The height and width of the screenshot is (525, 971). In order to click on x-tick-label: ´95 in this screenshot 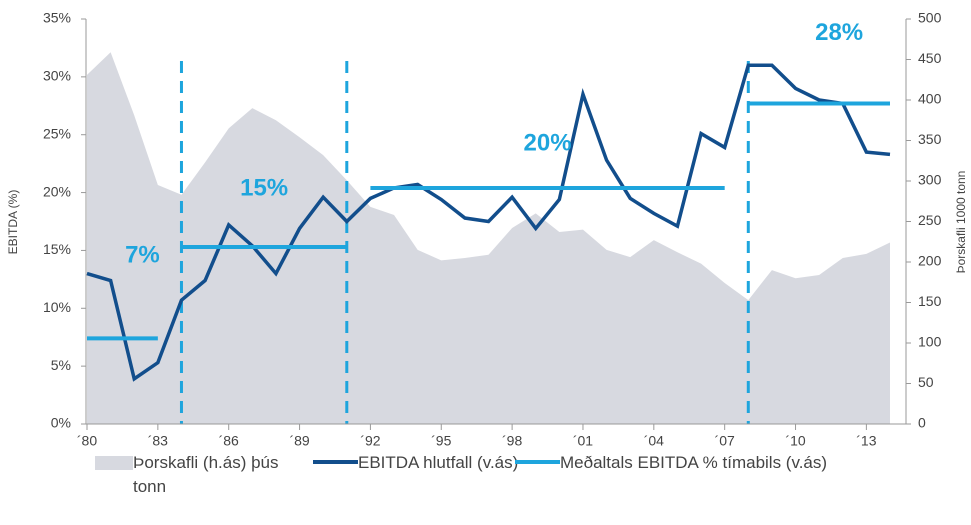, I will do `click(441, 441)`.